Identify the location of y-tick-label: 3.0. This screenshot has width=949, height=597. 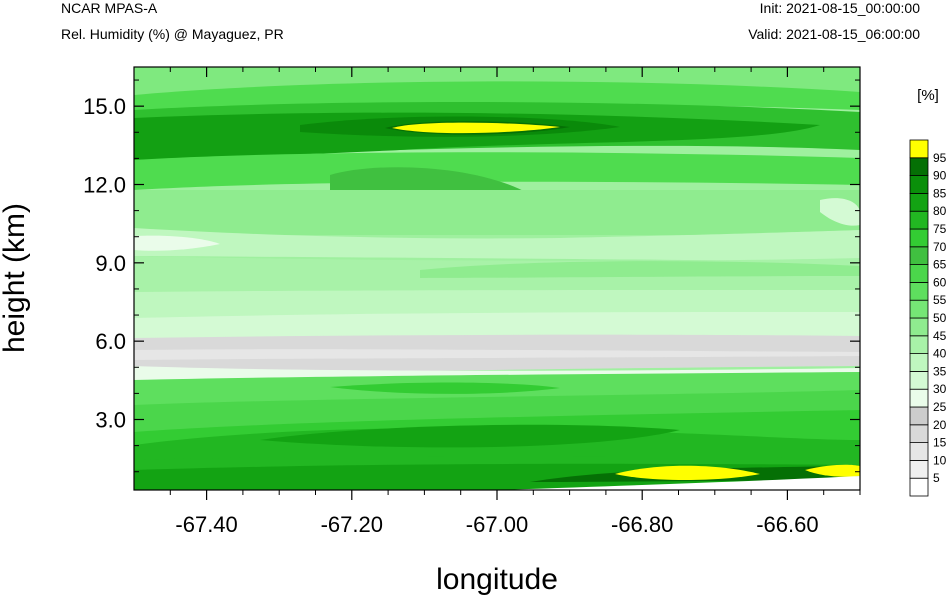
(110, 420).